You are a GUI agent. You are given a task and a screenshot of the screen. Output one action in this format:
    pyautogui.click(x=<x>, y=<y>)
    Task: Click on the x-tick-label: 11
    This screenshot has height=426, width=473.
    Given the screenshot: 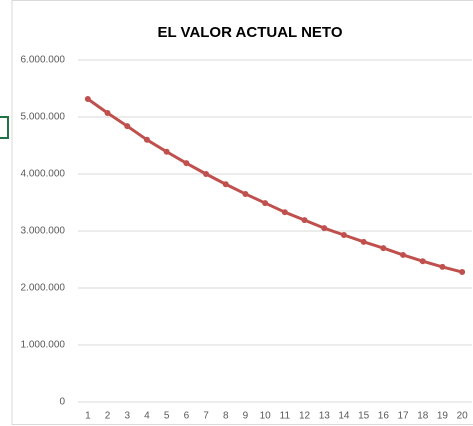 What is the action you would take?
    pyautogui.click(x=285, y=416)
    